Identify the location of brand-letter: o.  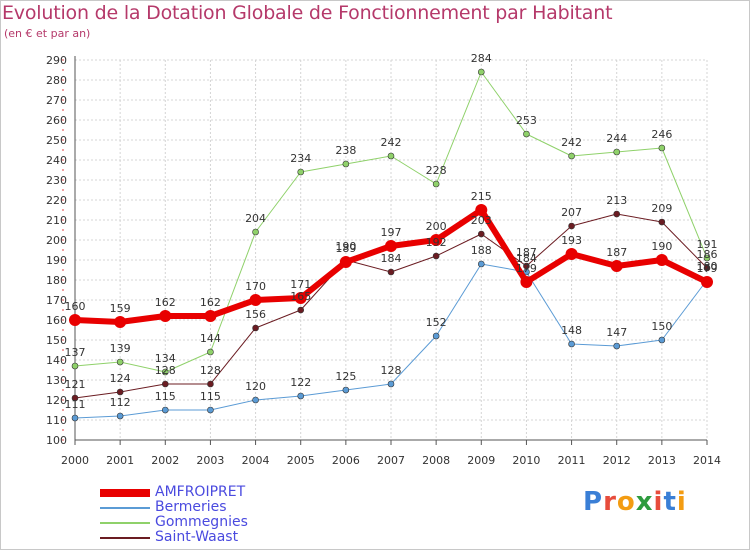
(626, 502).